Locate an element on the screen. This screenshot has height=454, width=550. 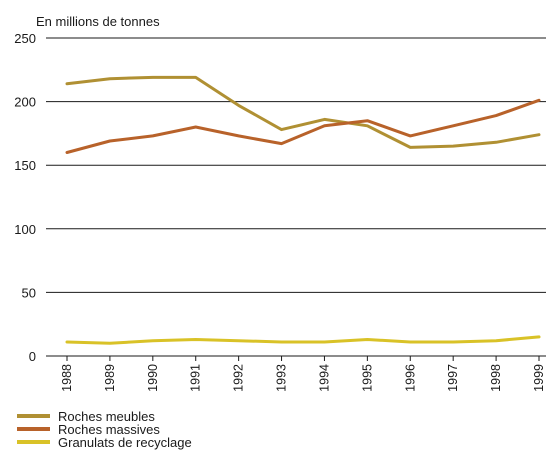
x-tick-label: 1992 is located at coordinates (239, 378).